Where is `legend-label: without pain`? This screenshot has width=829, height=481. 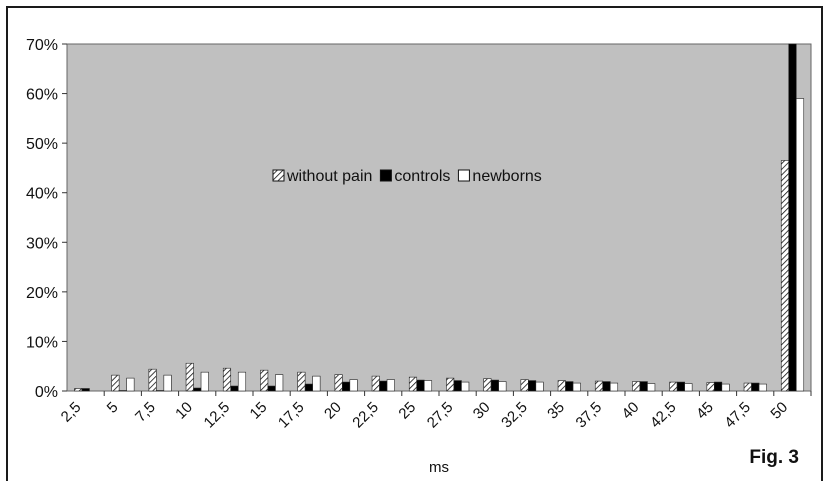
legend-label: without pain is located at coordinates (329, 176).